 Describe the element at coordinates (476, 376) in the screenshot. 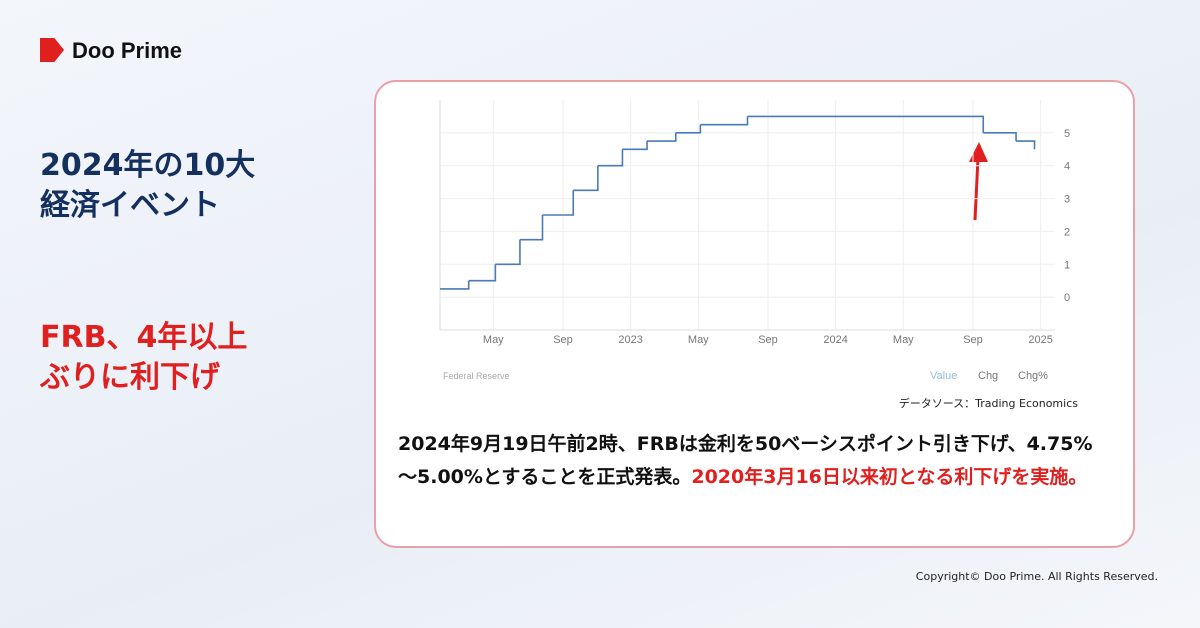

I see `chart-source: Federal Reserve` at that location.